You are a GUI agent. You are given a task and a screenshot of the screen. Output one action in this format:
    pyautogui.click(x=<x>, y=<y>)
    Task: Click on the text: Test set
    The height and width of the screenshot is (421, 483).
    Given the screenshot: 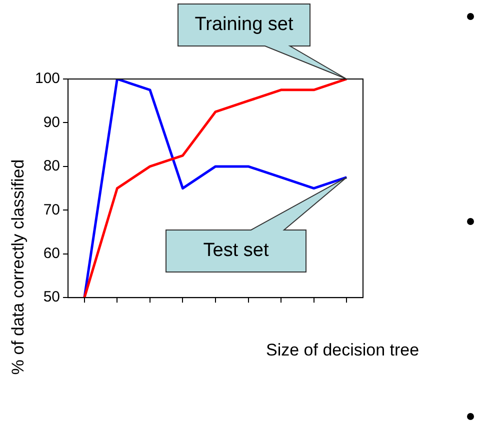 What is the action you would take?
    pyautogui.click(x=236, y=251)
    